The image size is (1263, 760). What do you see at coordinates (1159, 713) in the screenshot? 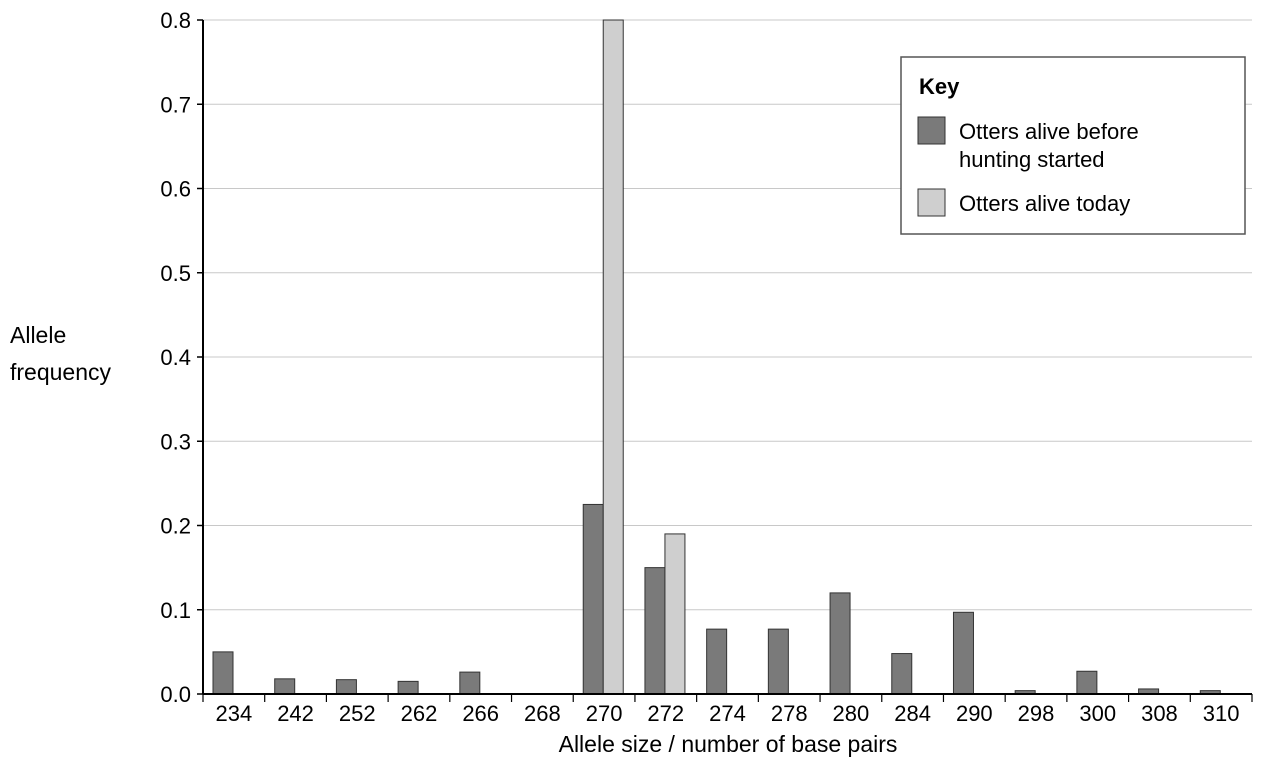
I see `x-tick-label: 308` at bounding box center [1159, 713].